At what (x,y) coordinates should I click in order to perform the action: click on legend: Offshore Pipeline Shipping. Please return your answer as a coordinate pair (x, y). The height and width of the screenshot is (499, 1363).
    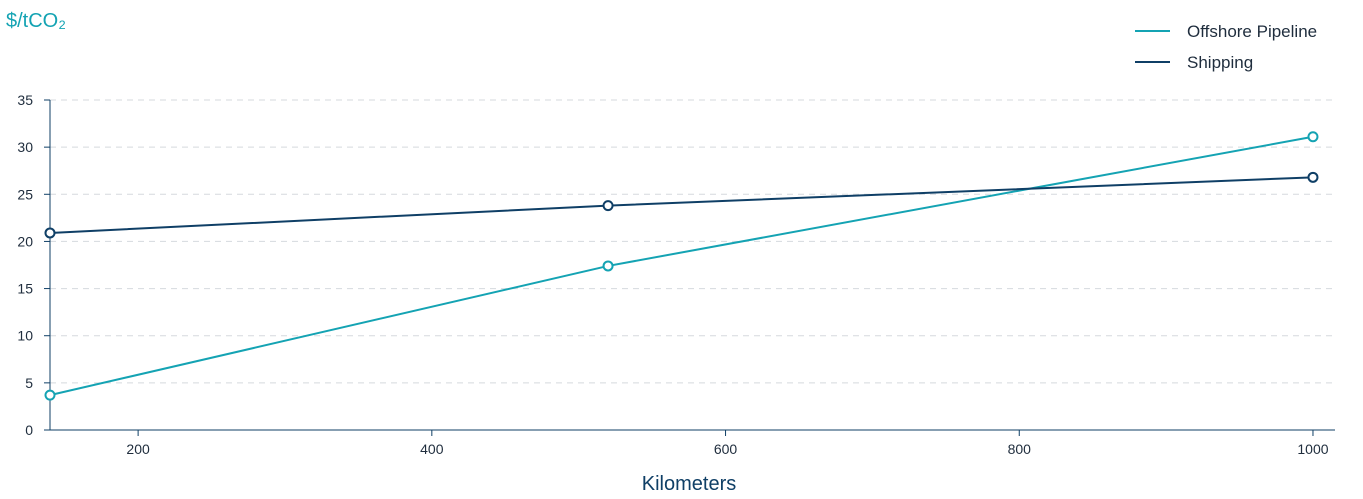
    Looking at the image, I should click on (1226, 47).